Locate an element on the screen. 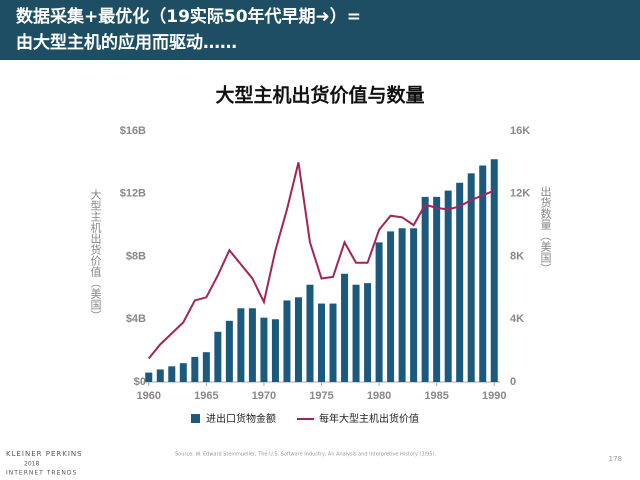  y2-axis-title: 出货数量（美国） is located at coordinates (545, 229).